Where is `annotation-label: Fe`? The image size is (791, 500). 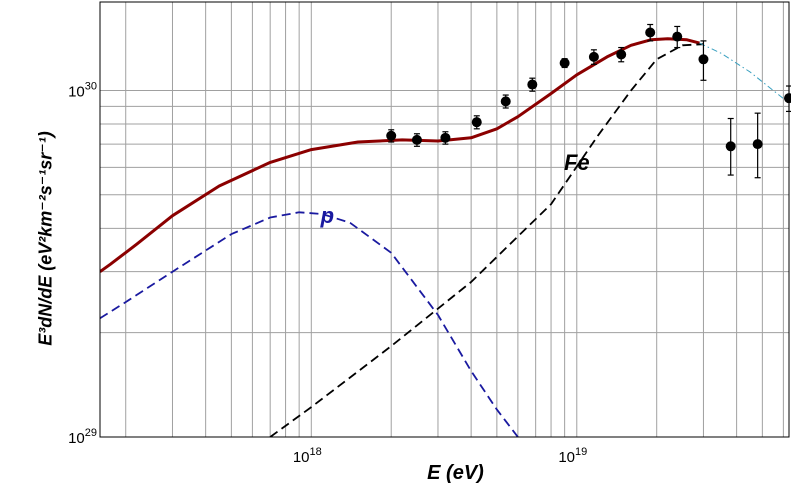 annotation-label: Fe is located at coordinates (577, 162).